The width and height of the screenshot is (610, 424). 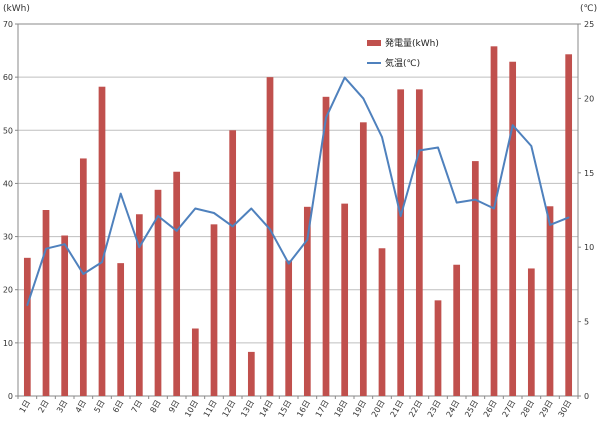 What do you see at coordinates (588, 9) in the screenshot?
I see `right-axis-unit: (℃)` at bounding box center [588, 9].